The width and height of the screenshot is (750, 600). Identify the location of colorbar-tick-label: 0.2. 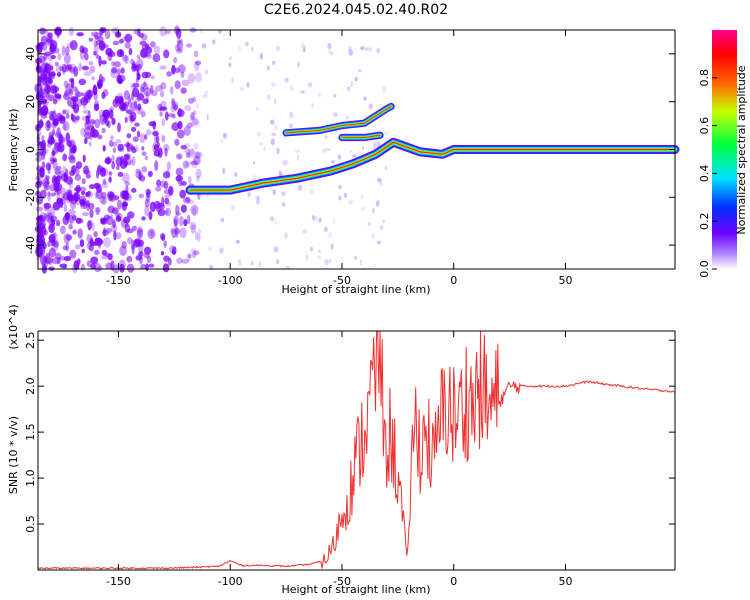
(704, 221).